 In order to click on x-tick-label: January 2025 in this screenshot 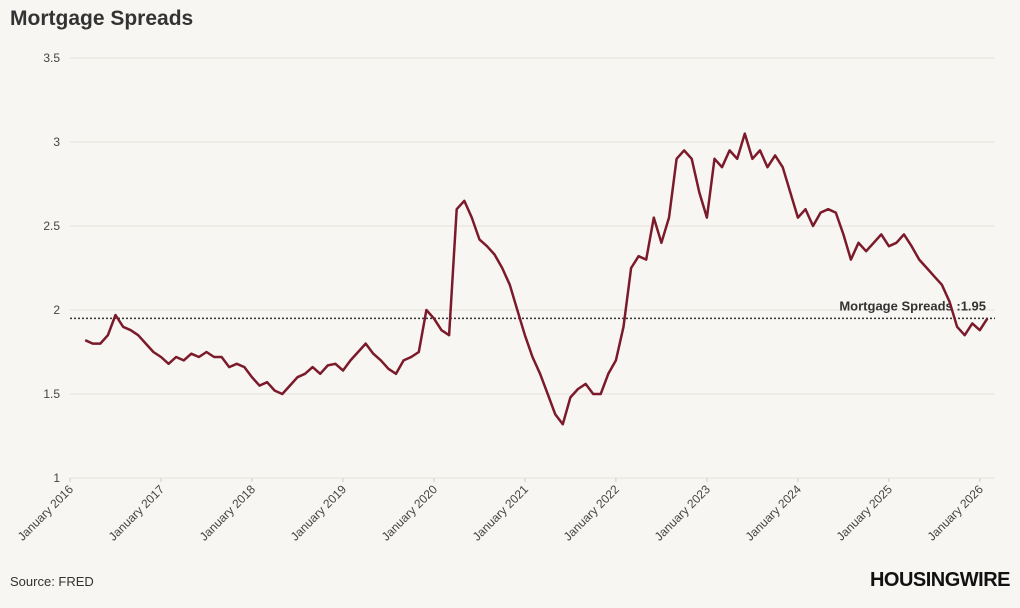, I will do `click(865, 513)`.